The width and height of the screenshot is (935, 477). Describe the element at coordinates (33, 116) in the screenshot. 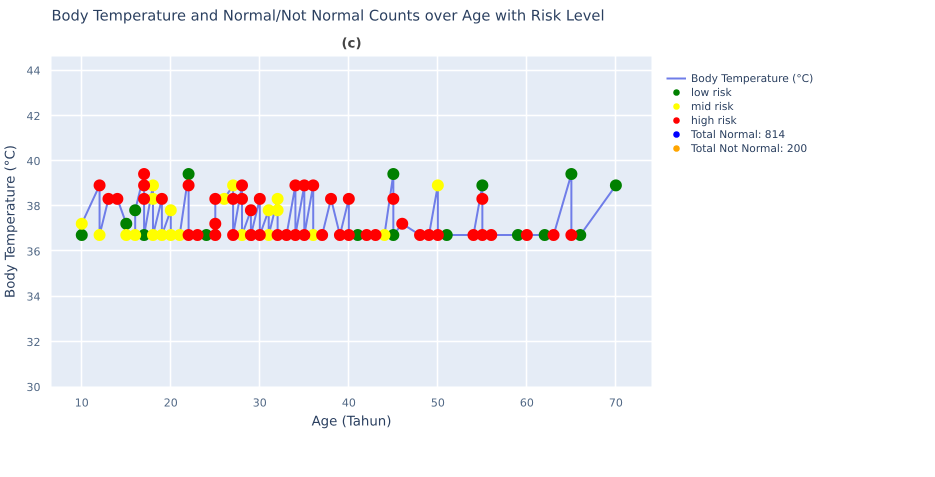

I see `y-tick-label: 42` at that location.